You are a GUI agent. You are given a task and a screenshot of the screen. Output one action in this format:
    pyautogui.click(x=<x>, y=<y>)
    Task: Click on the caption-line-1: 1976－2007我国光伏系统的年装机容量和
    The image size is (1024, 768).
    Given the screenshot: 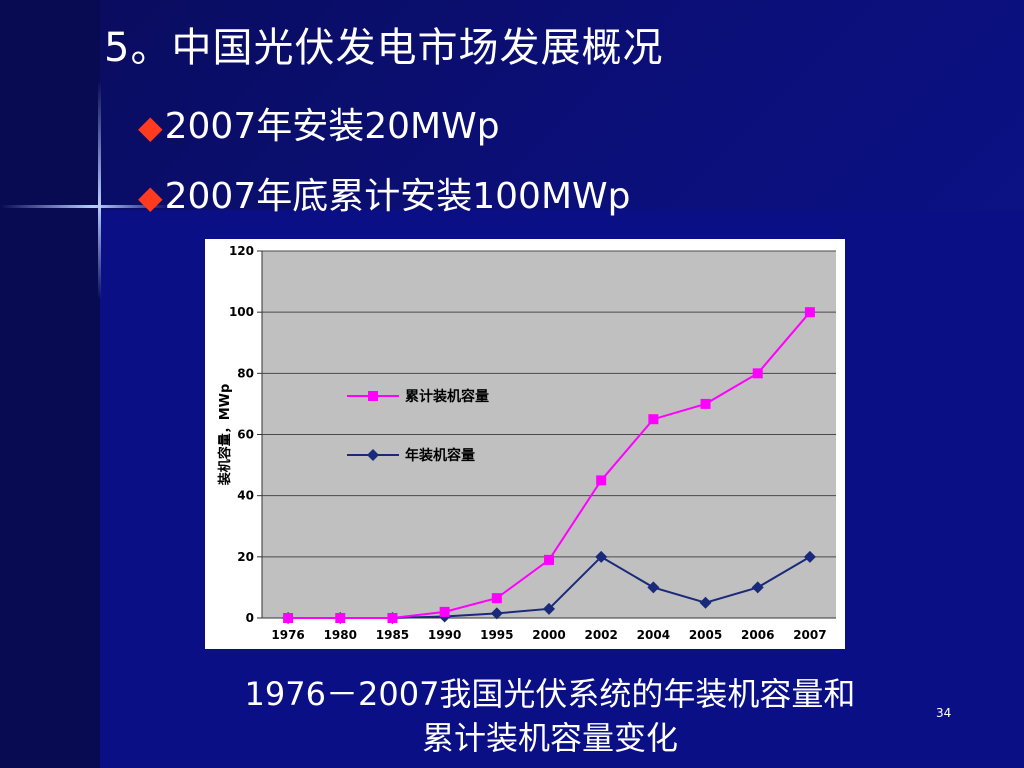 What is the action you would take?
    pyautogui.click(x=550, y=694)
    